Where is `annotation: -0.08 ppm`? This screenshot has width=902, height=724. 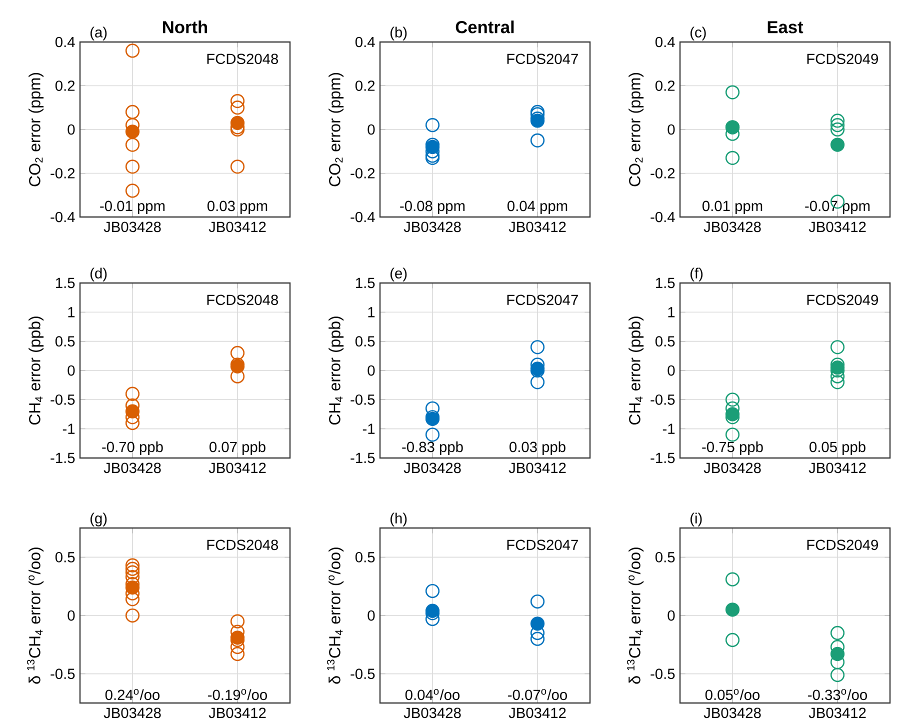 annotation: -0.08 ppm is located at coordinates (432, 207).